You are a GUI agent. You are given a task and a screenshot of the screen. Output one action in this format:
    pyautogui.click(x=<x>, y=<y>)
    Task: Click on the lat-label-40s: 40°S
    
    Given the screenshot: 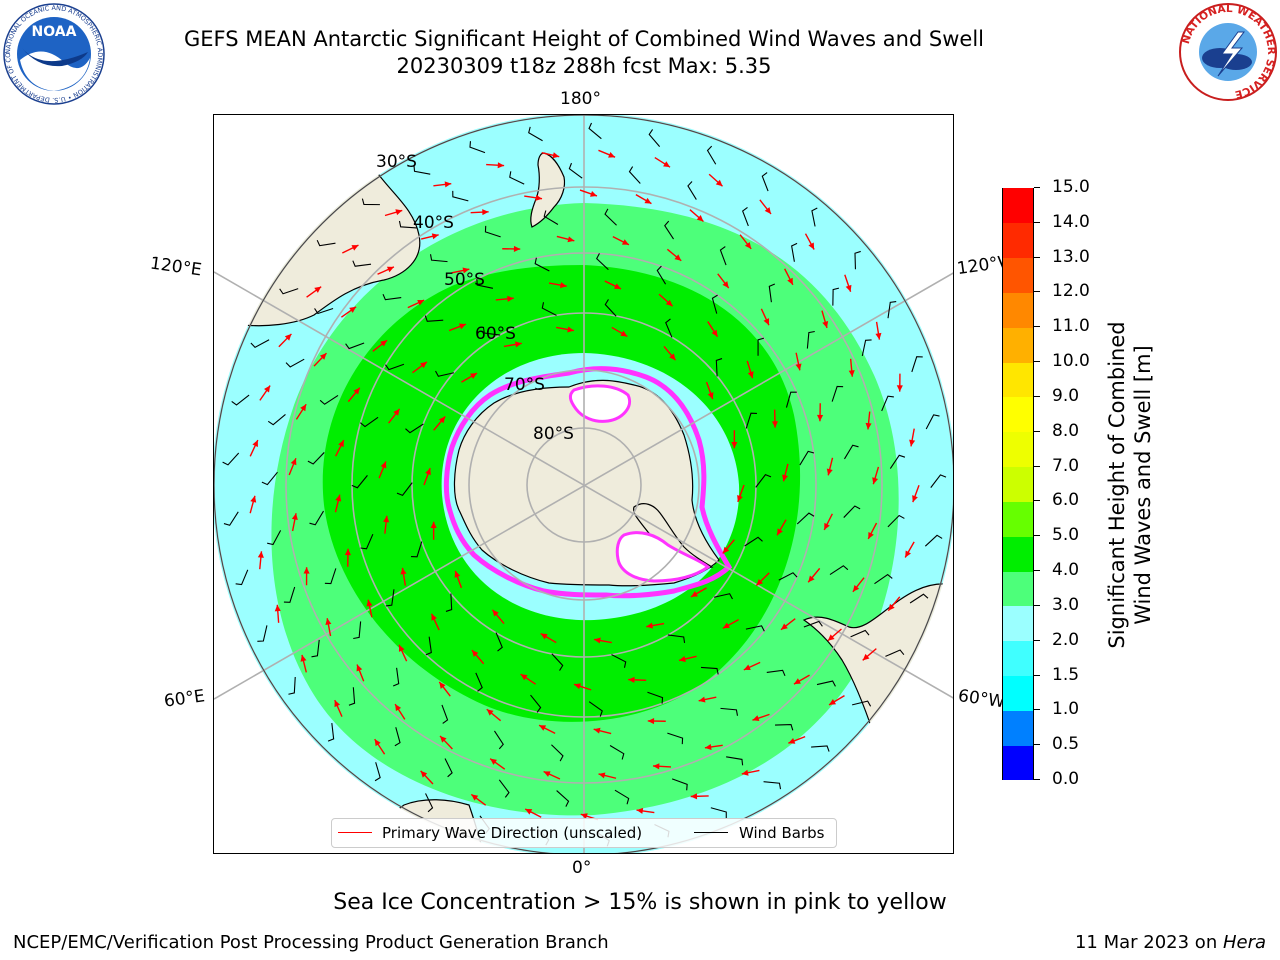 What is the action you would take?
    pyautogui.click(x=433, y=223)
    